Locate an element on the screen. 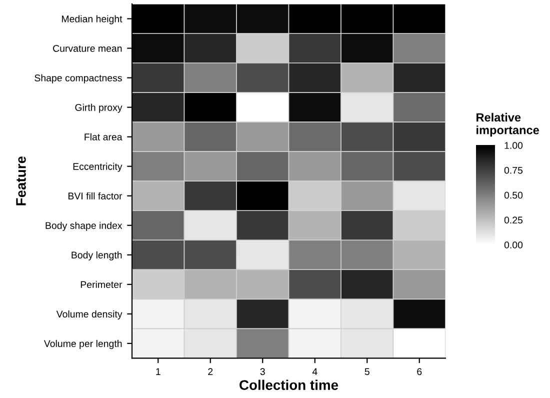 The height and width of the screenshot is (398, 550). y-tick-label: BVI fill factor is located at coordinates (95, 196).